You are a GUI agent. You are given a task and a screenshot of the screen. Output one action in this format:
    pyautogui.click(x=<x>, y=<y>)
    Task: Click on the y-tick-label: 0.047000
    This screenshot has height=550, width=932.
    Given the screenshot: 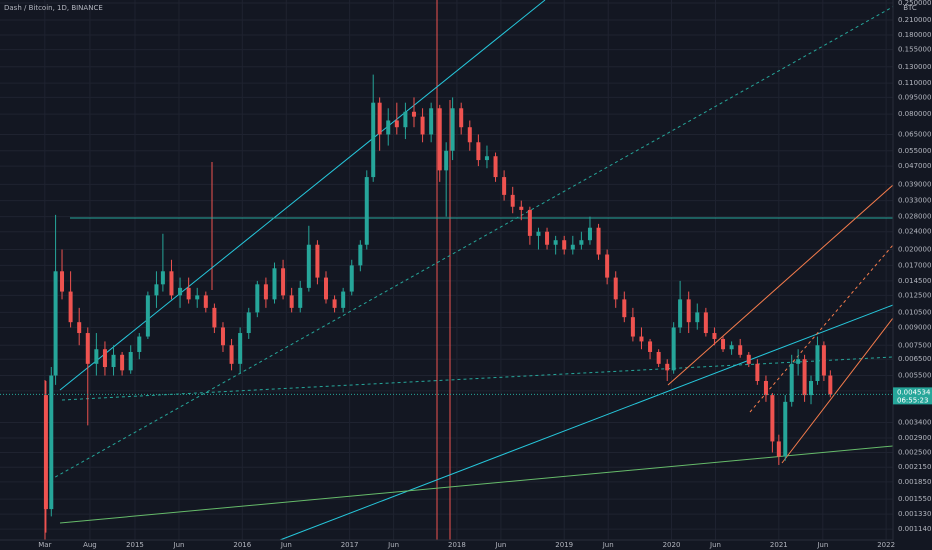 What is the action you would take?
    pyautogui.click(x=914, y=166)
    